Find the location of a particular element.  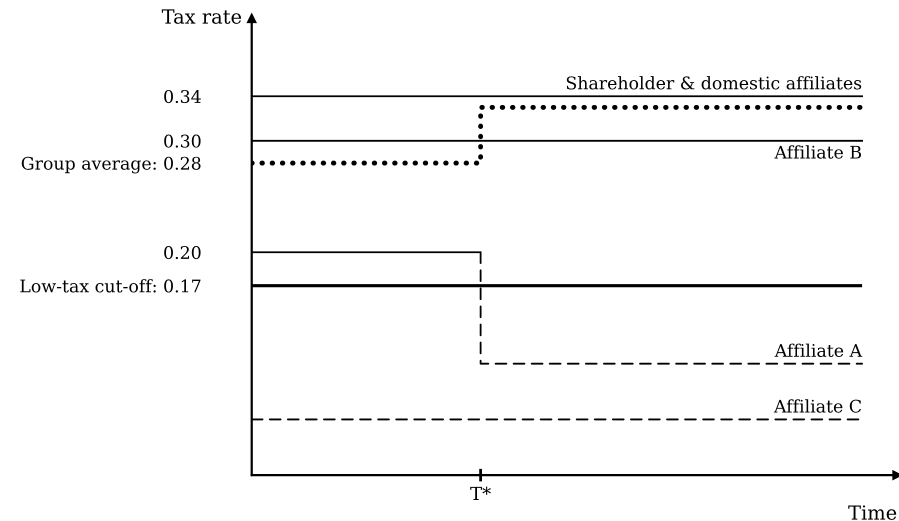

series-label: Affiliate A is located at coordinates (818, 350).